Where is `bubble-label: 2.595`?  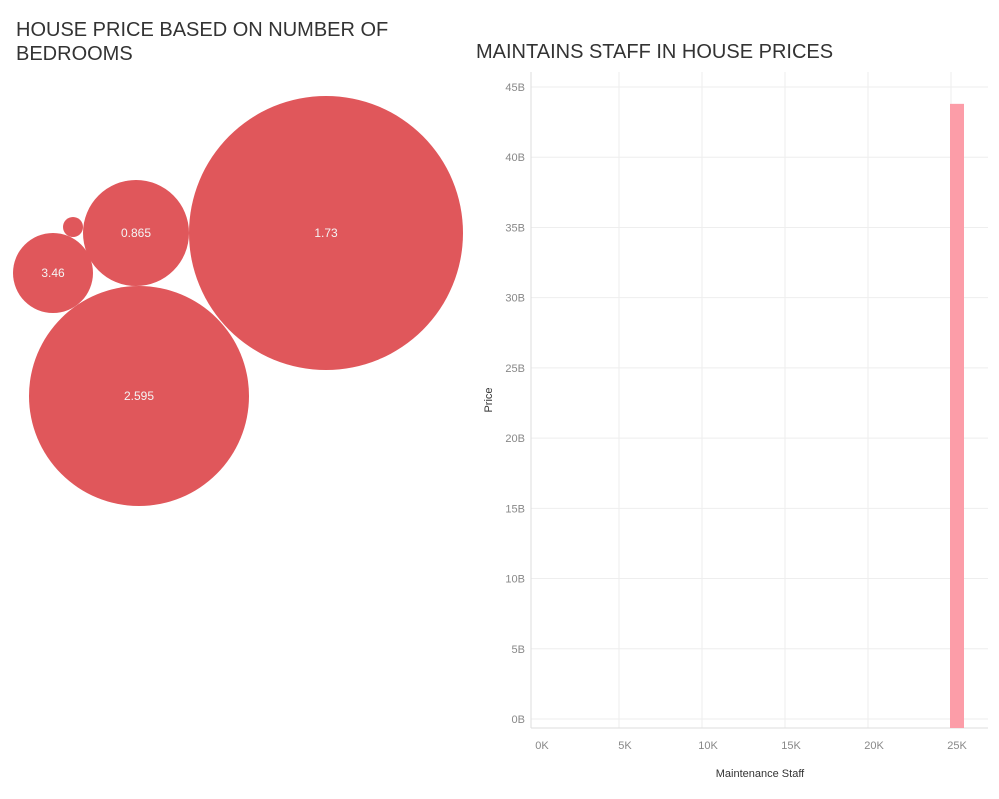 bubble-label: 2.595 is located at coordinates (139, 396).